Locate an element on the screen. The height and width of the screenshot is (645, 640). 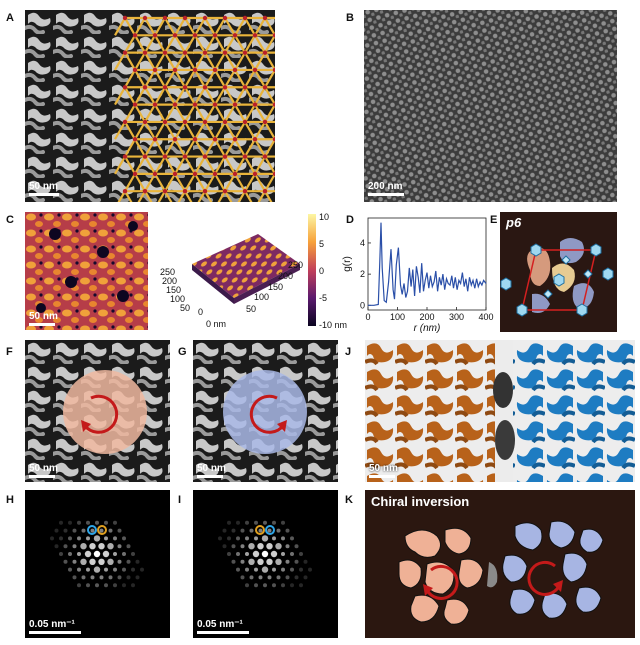
surface-y-tick: 0 is located at coordinates (200, 312).